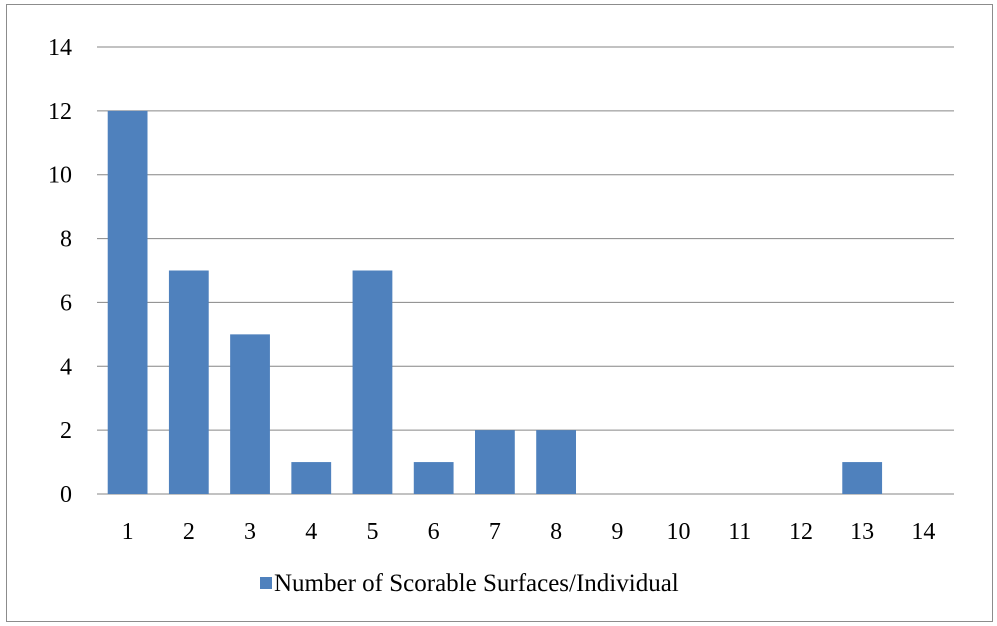  What do you see at coordinates (617, 532) in the screenshot?
I see `x-tick-label: 9` at bounding box center [617, 532].